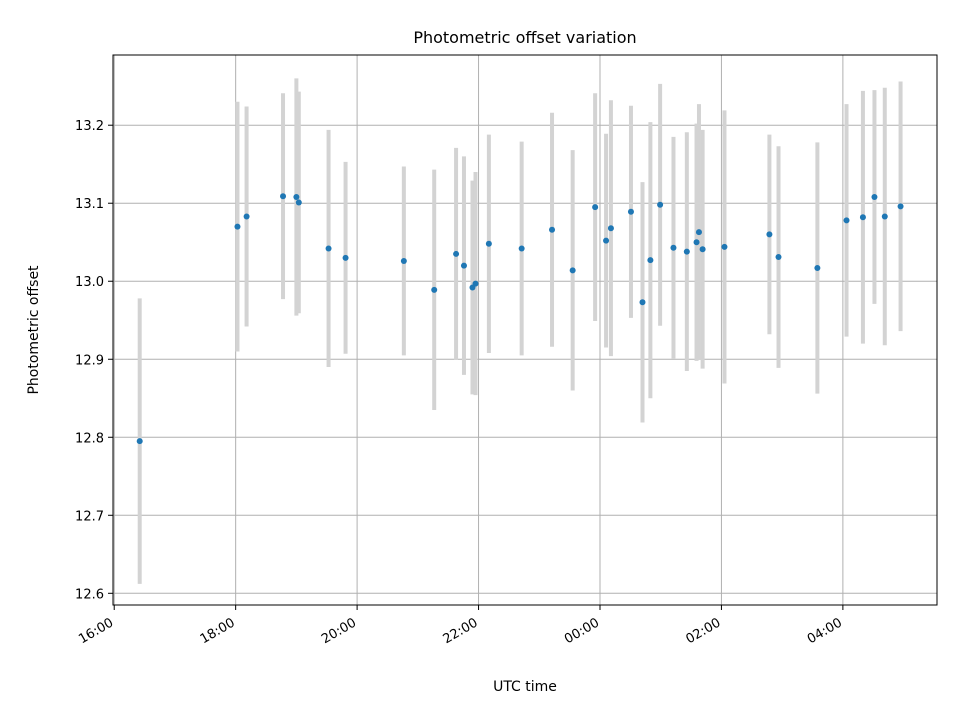  I want to click on y-axis-label: Photometric offset, so click(34, 330).